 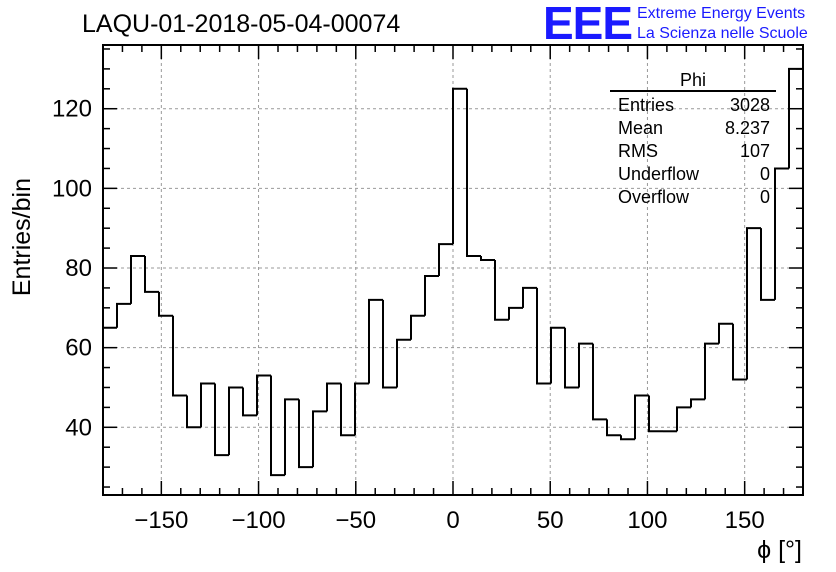 I want to click on stats-label: RMS, so click(x=638, y=151).